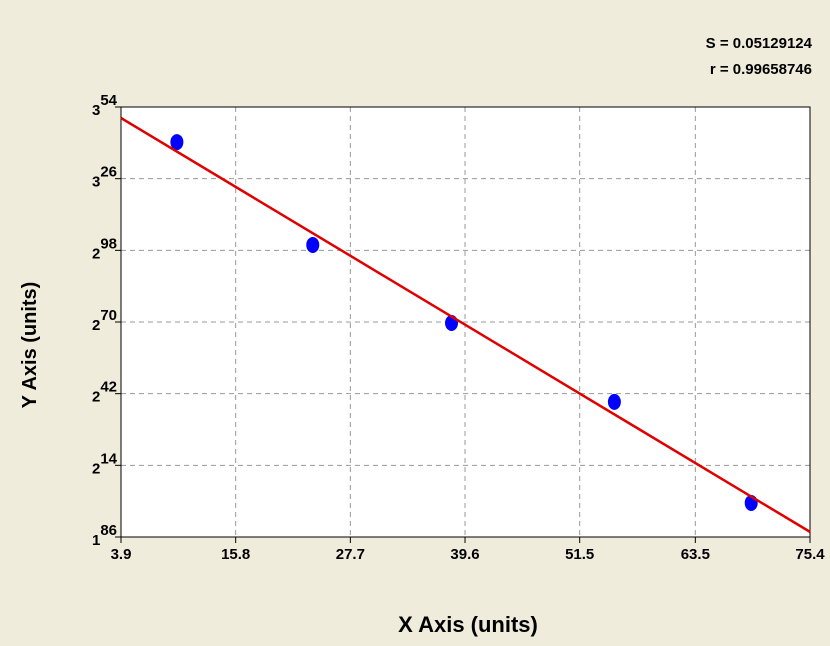 The width and height of the screenshot is (830, 646). Describe the element at coordinates (350, 554) in the screenshot. I see `x-tick-label: 27.7` at that location.